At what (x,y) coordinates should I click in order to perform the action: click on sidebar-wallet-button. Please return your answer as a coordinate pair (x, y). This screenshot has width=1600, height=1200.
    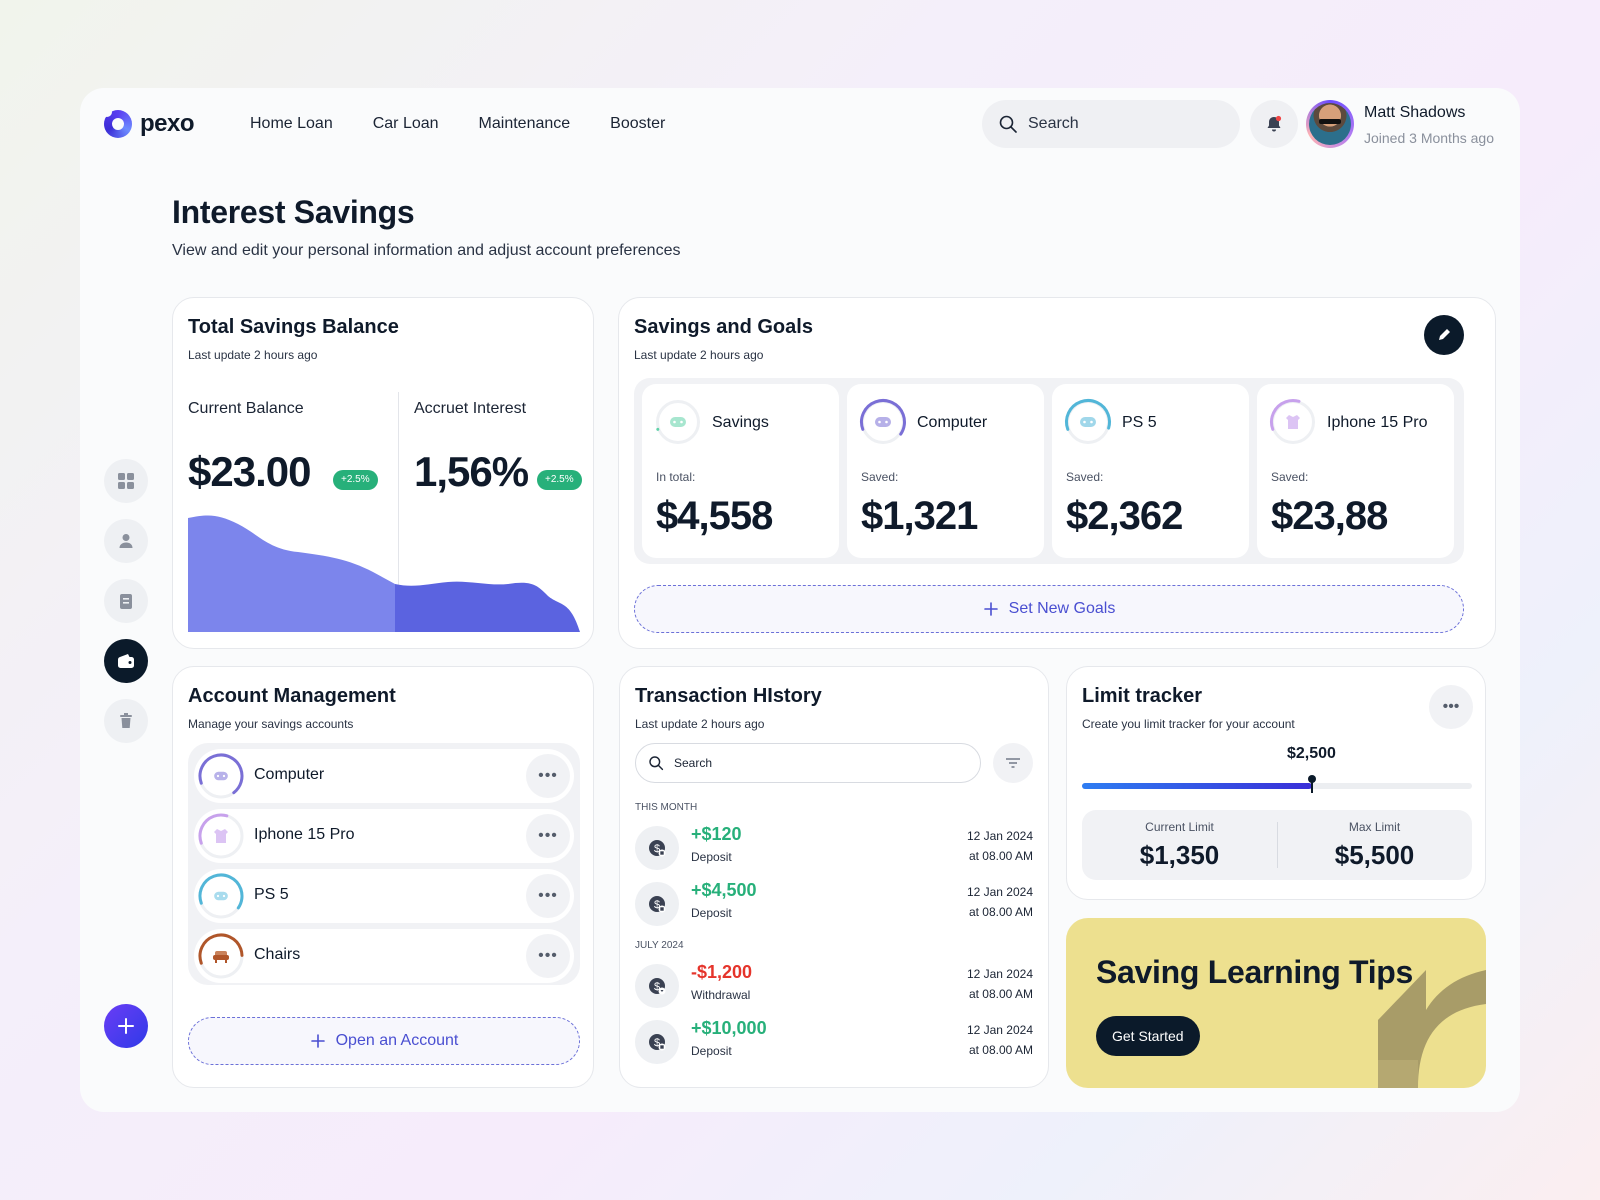
    Looking at the image, I should click on (126, 661).